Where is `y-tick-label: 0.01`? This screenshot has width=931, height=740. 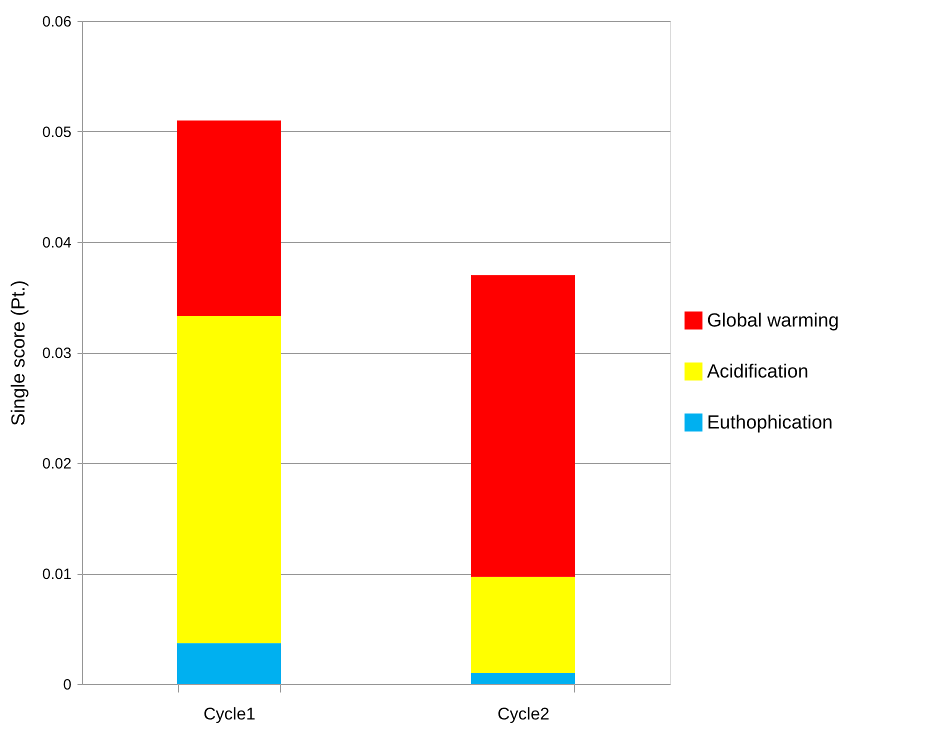 y-tick-label: 0.01 is located at coordinates (57, 574).